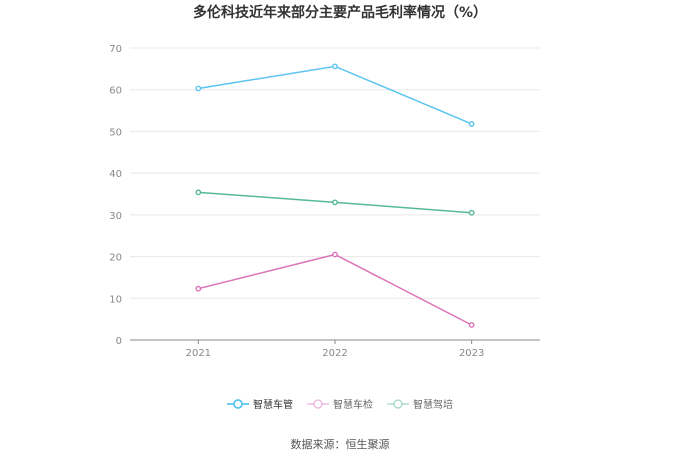 Image resolution: width=680 pixels, height=460 pixels. I want to click on chart-legend: 智慧车管 智慧车检 智慧驾培, so click(340, 403).